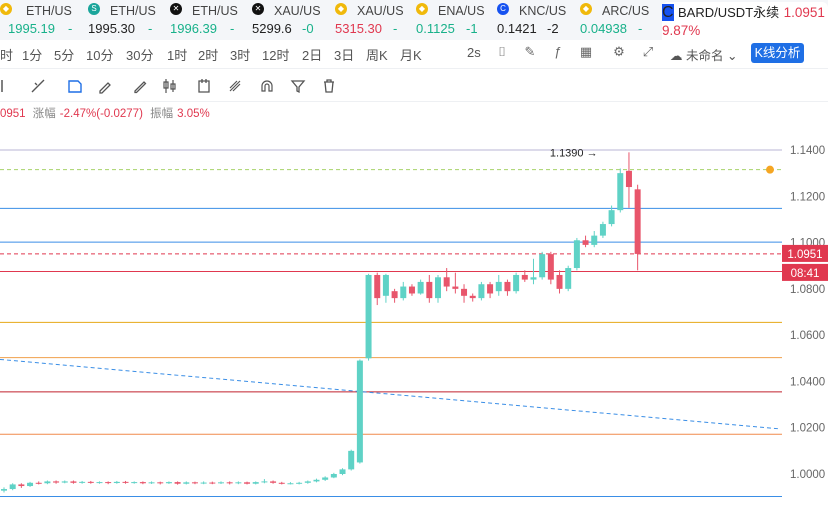 The image size is (828, 515). I want to click on kline-analysis-button: K线分析, so click(777, 53).